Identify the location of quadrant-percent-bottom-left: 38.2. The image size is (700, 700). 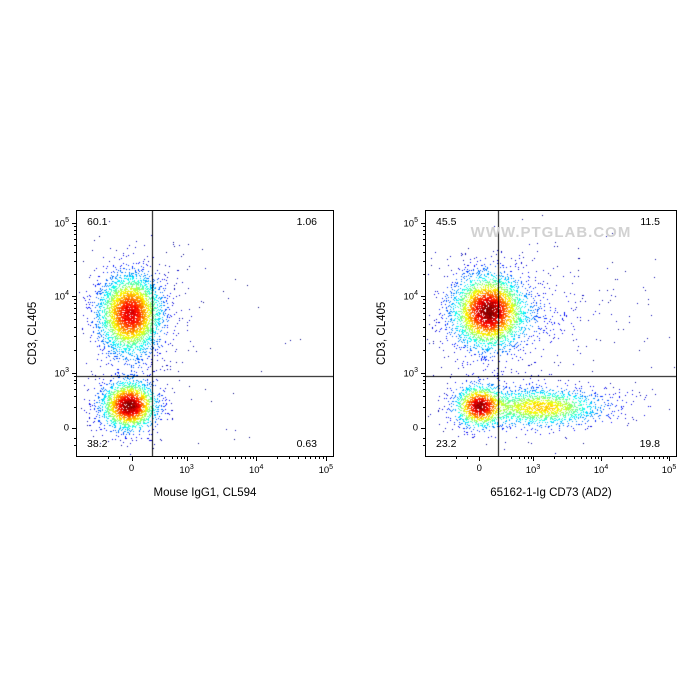
(97, 443).